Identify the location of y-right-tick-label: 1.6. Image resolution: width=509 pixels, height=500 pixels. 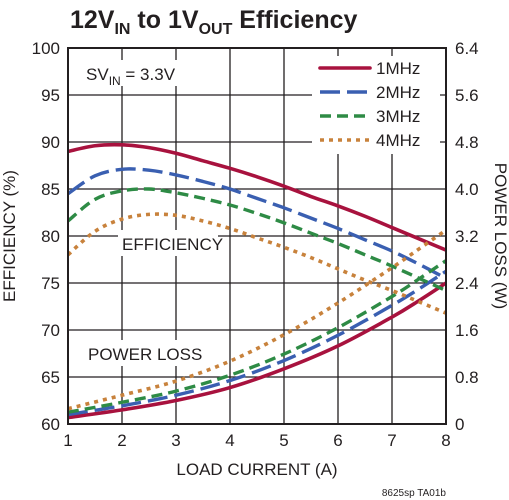
(467, 330).